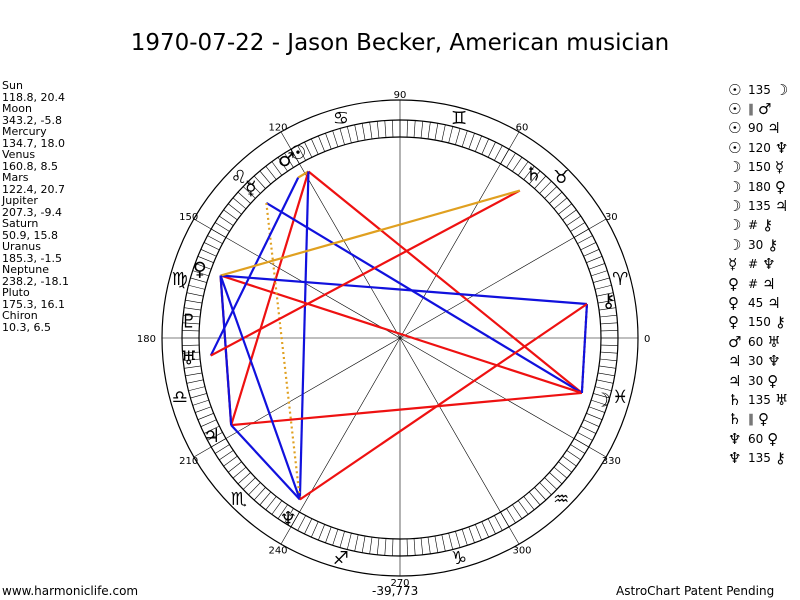 This screenshot has height=600, width=800. What do you see at coordinates (459, 441) in the screenshot?
I see `sign-spoke` at bounding box center [459, 441].